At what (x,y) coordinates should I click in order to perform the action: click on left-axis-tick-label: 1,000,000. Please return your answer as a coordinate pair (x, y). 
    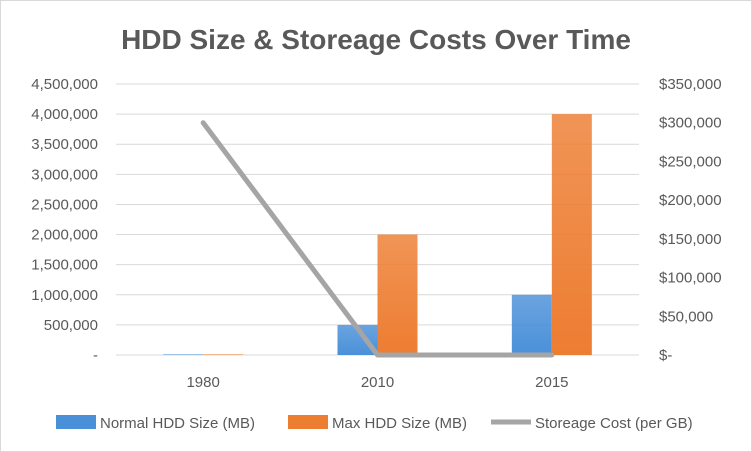
    Looking at the image, I should click on (64, 295).